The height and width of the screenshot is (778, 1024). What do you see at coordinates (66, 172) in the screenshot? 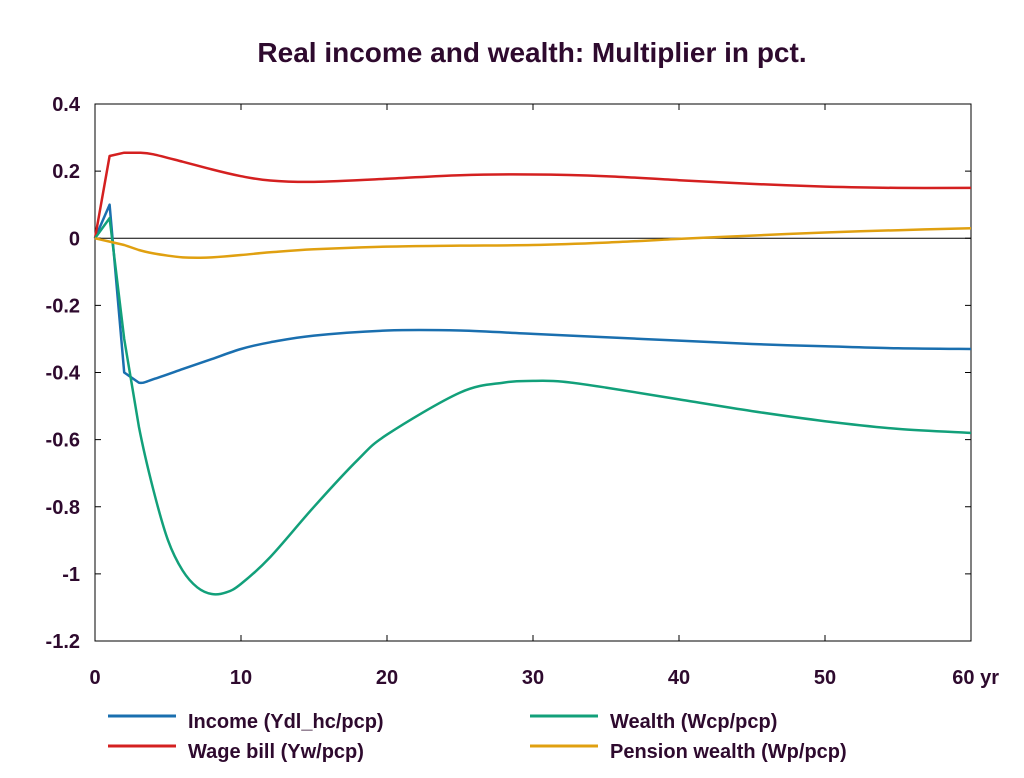
I see `y-tick-label: 0.2` at bounding box center [66, 172].